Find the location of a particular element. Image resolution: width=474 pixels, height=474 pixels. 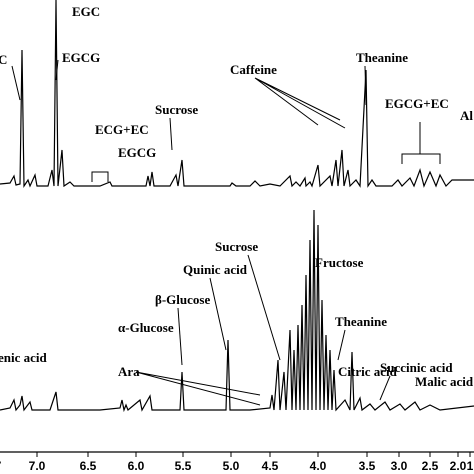

x-tick-label: 4.5 is located at coordinates (270, 466).